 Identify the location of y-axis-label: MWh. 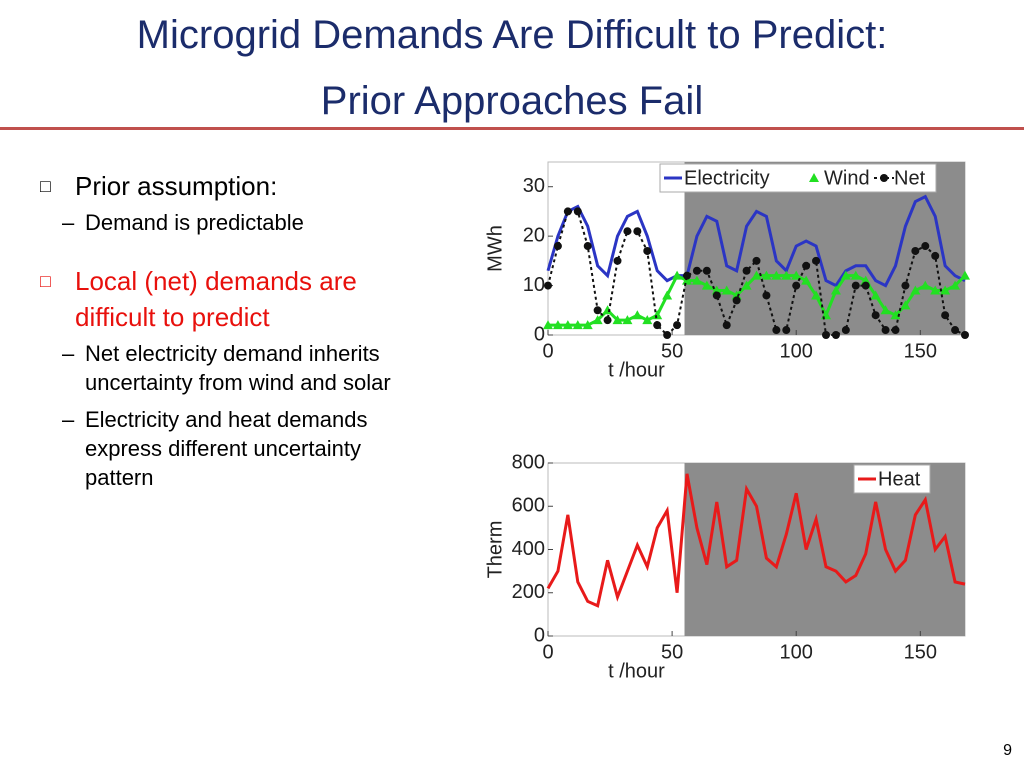
(495, 248).